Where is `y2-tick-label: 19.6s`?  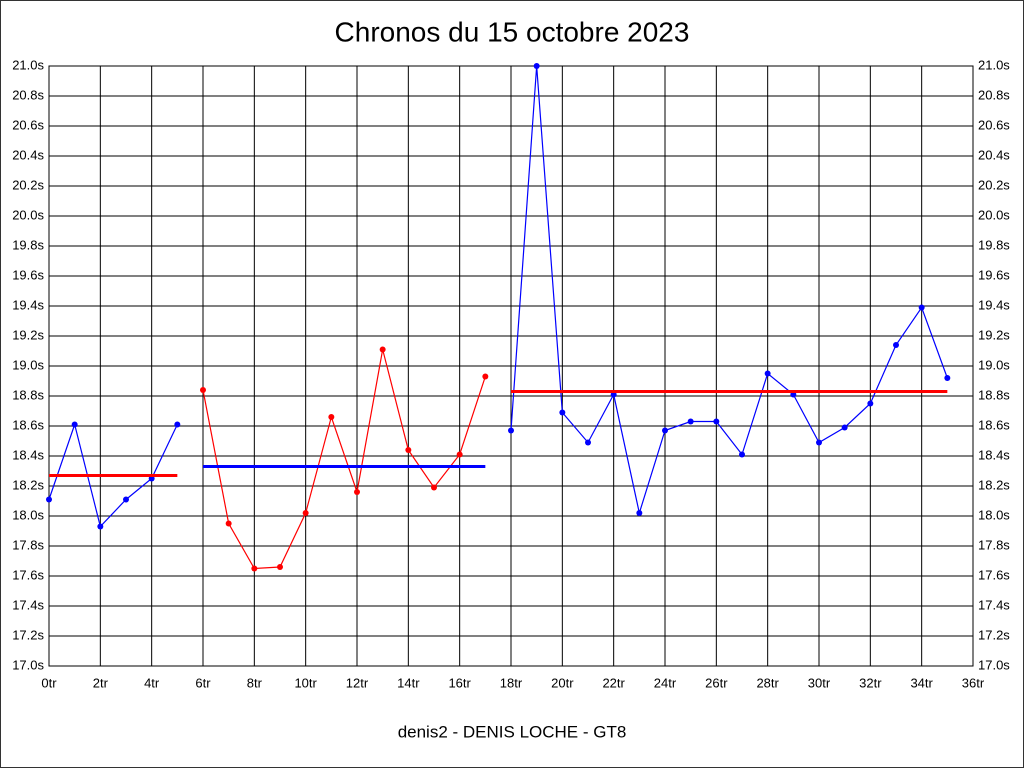
y2-tick-label: 19.6s is located at coordinates (994, 274).